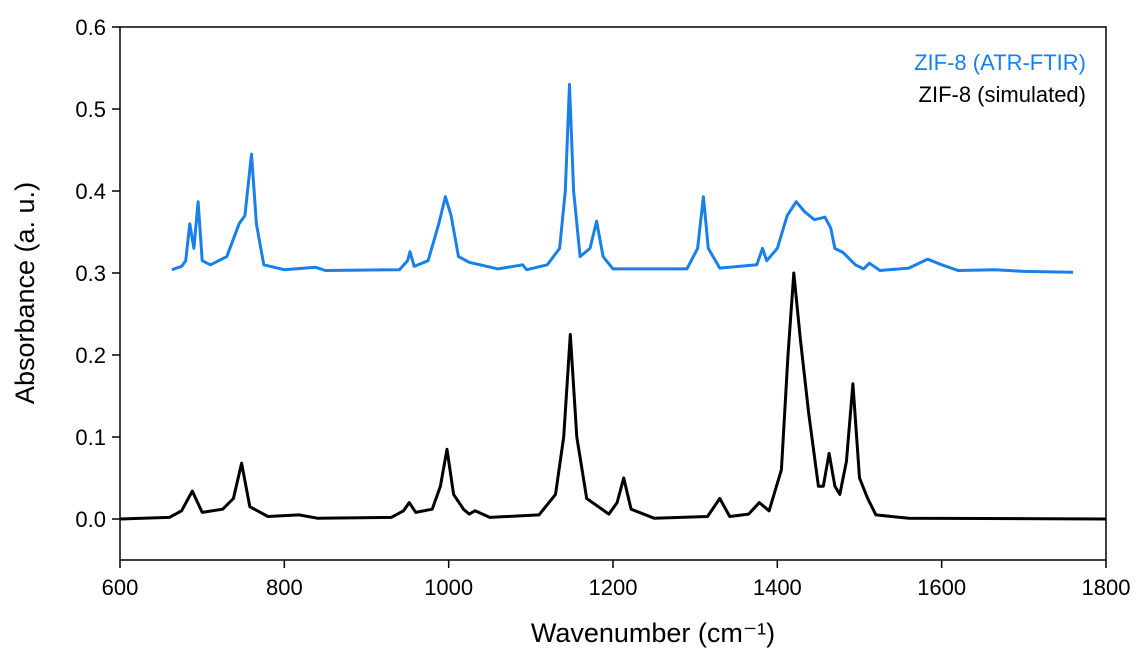 The image size is (1142, 653). What do you see at coordinates (1002, 94) in the screenshot?
I see `legend-entry: ZIF-8 (simulated)` at bounding box center [1002, 94].